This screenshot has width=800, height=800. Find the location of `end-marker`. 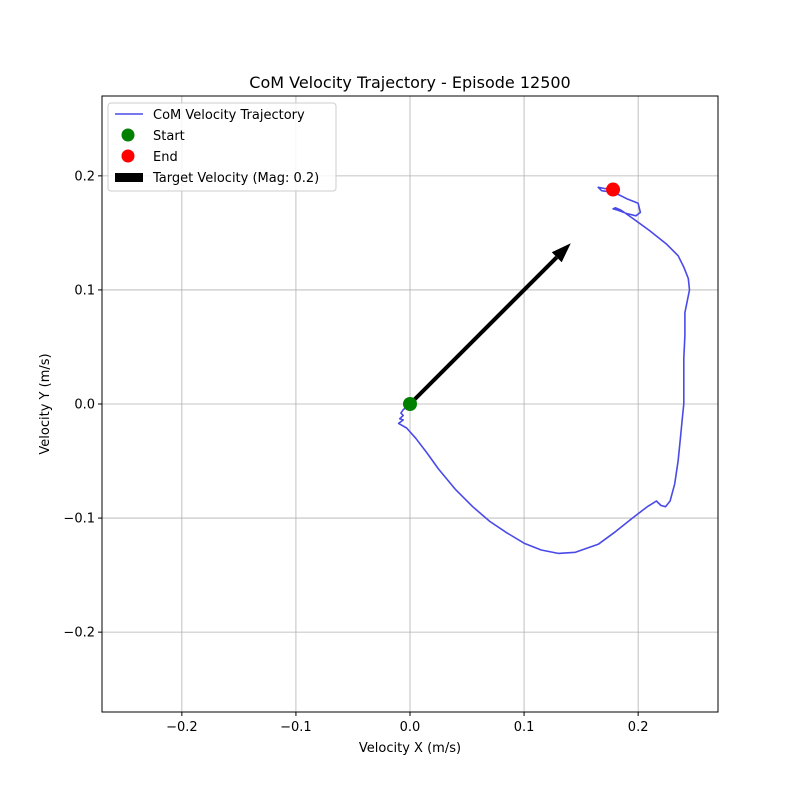

end-marker is located at coordinates (613, 189).